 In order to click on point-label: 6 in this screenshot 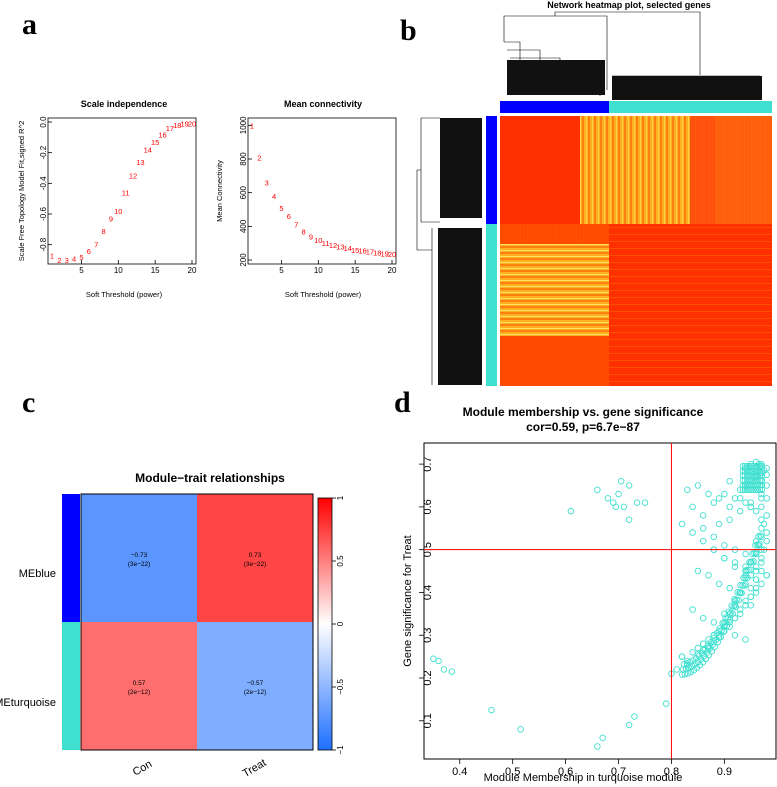, I will do `click(89, 251)`.